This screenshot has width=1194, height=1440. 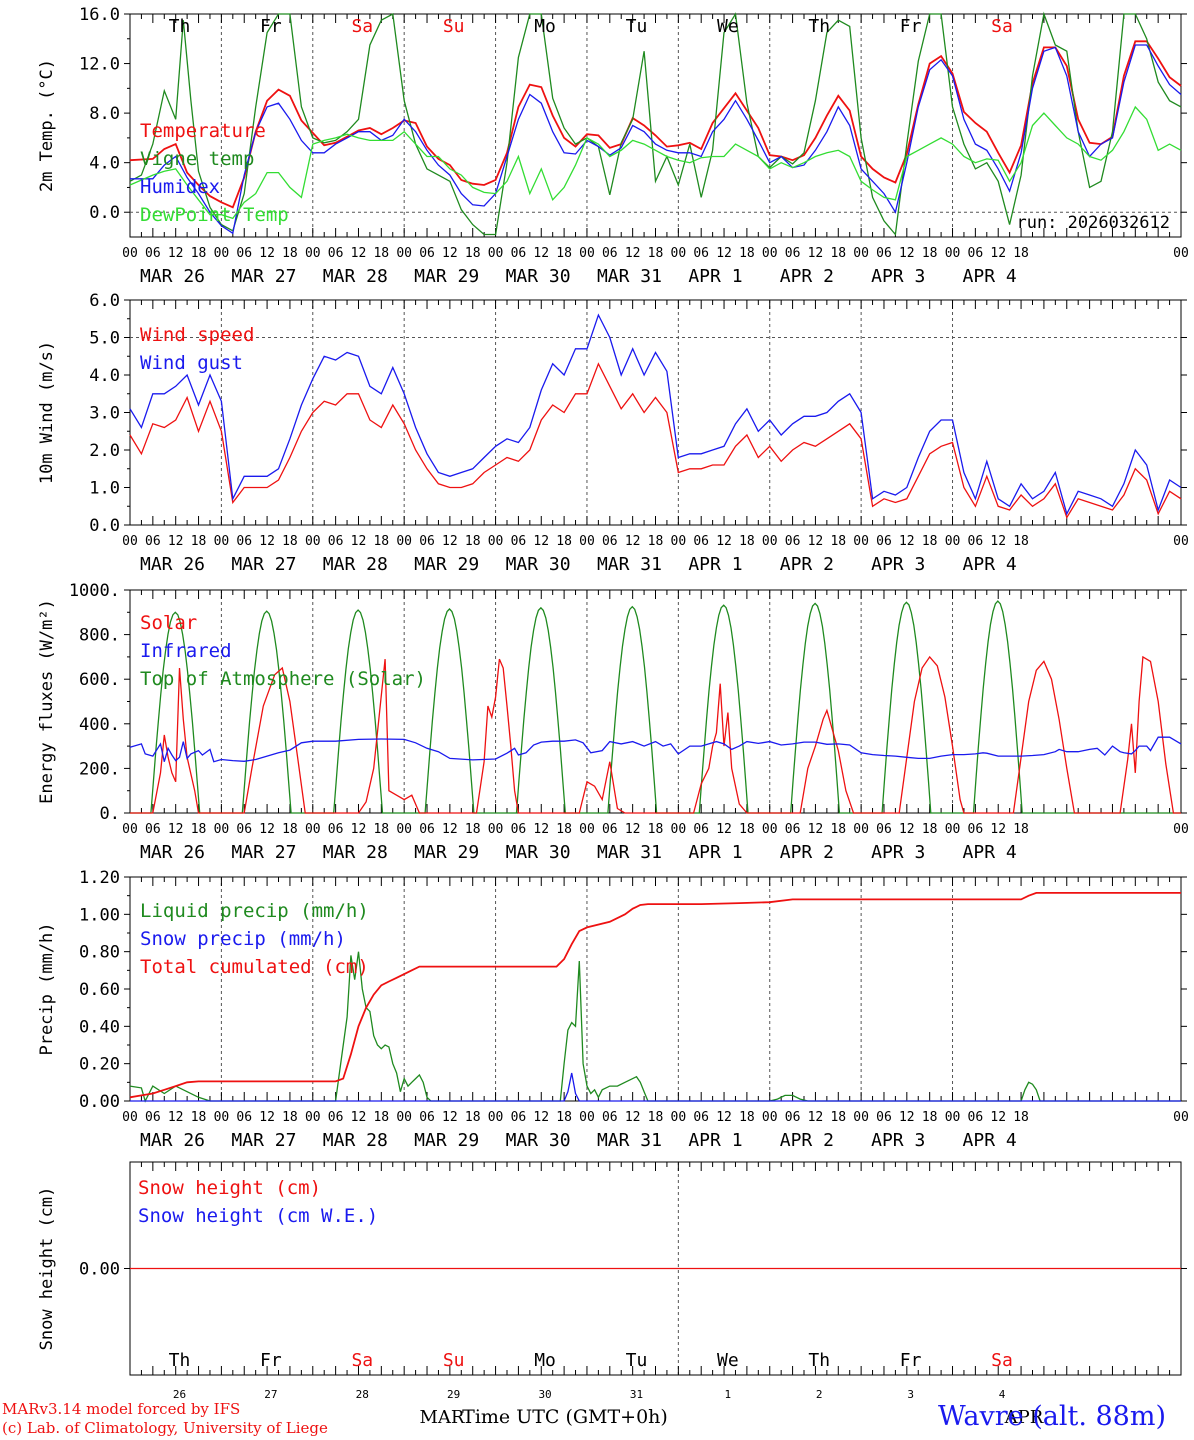 What do you see at coordinates (99, 636) in the screenshot?
I see `y-tick-label: 800.` at bounding box center [99, 636].